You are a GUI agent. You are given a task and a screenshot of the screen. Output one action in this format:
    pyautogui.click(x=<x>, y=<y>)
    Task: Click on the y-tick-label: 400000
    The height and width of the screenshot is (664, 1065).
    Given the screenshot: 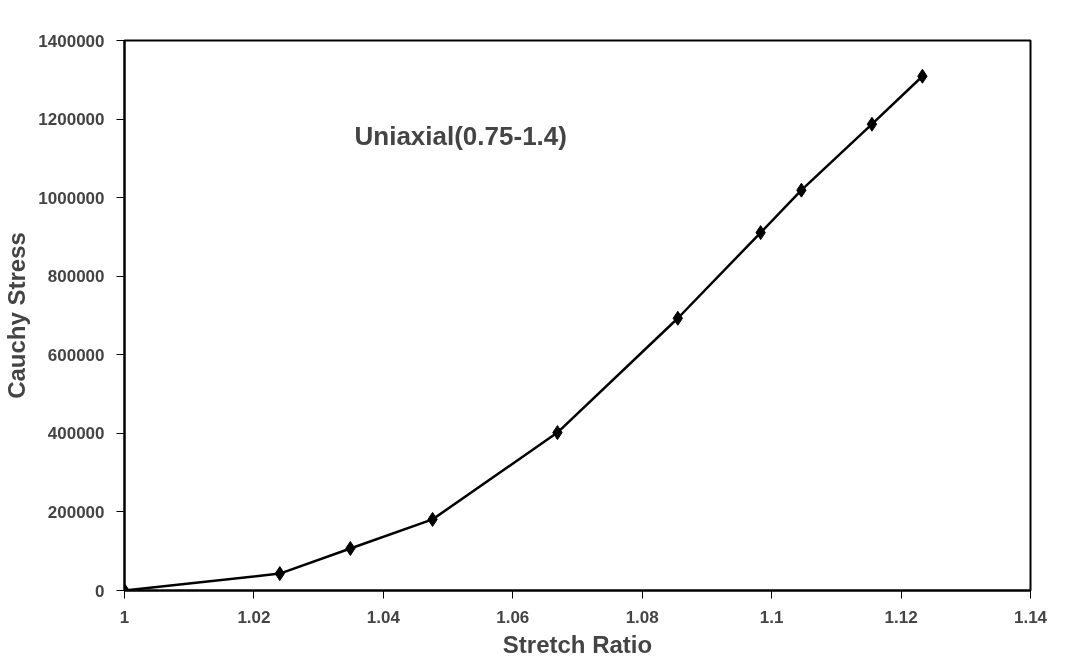 What is the action you would take?
    pyautogui.click(x=76, y=434)
    